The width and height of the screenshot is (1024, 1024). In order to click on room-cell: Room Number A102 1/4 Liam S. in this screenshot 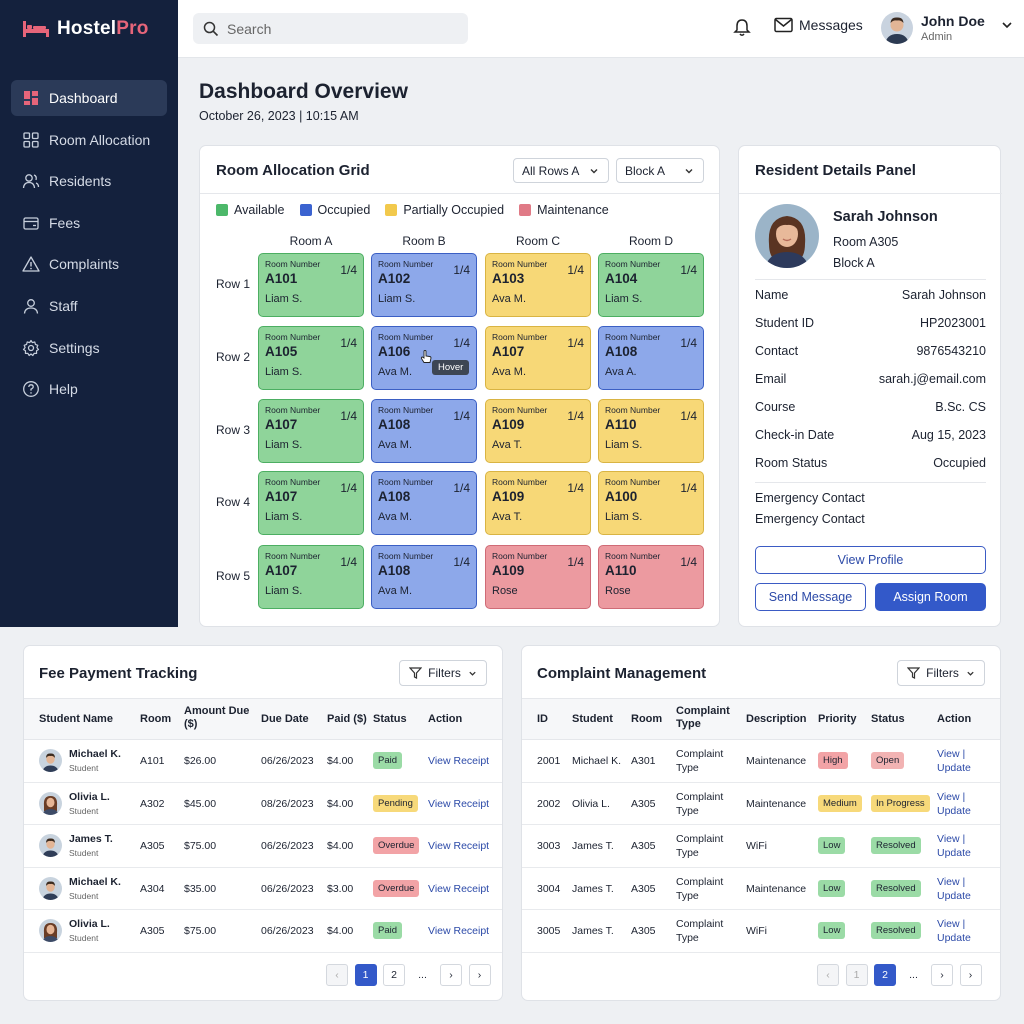, I will do `click(424, 285)`.